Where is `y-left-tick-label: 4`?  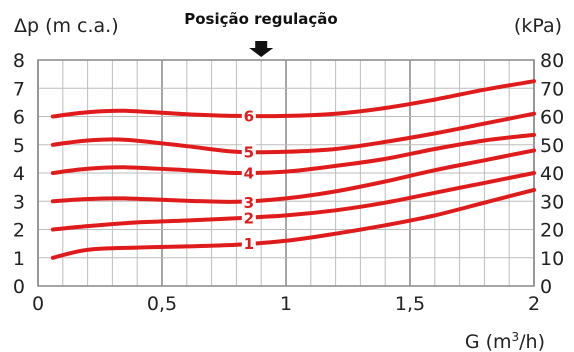 y-left-tick-label: 4 is located at coordinates (19, 174).